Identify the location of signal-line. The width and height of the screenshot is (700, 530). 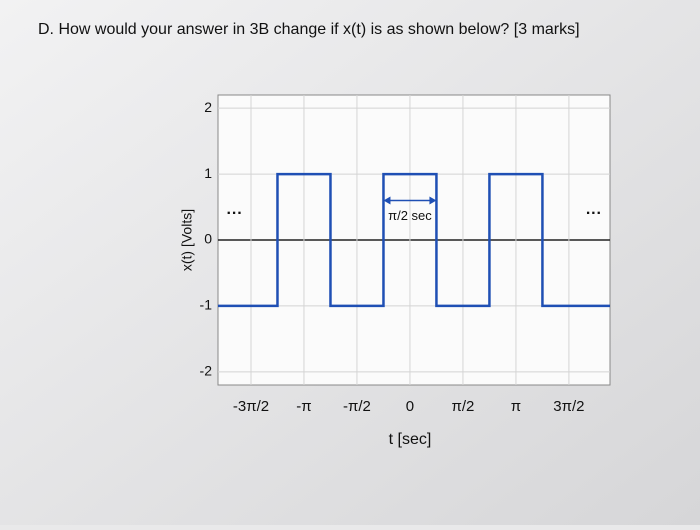
(414, 240).